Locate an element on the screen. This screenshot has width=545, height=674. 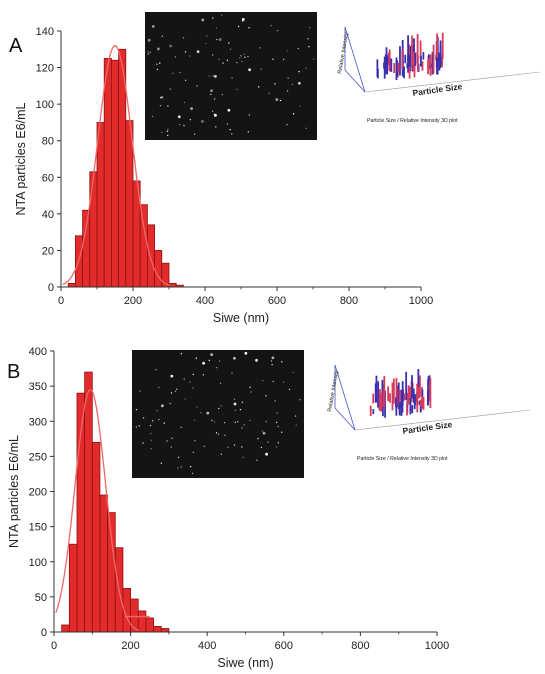
gaussian-fit-line is located at coordinates (116, 166).